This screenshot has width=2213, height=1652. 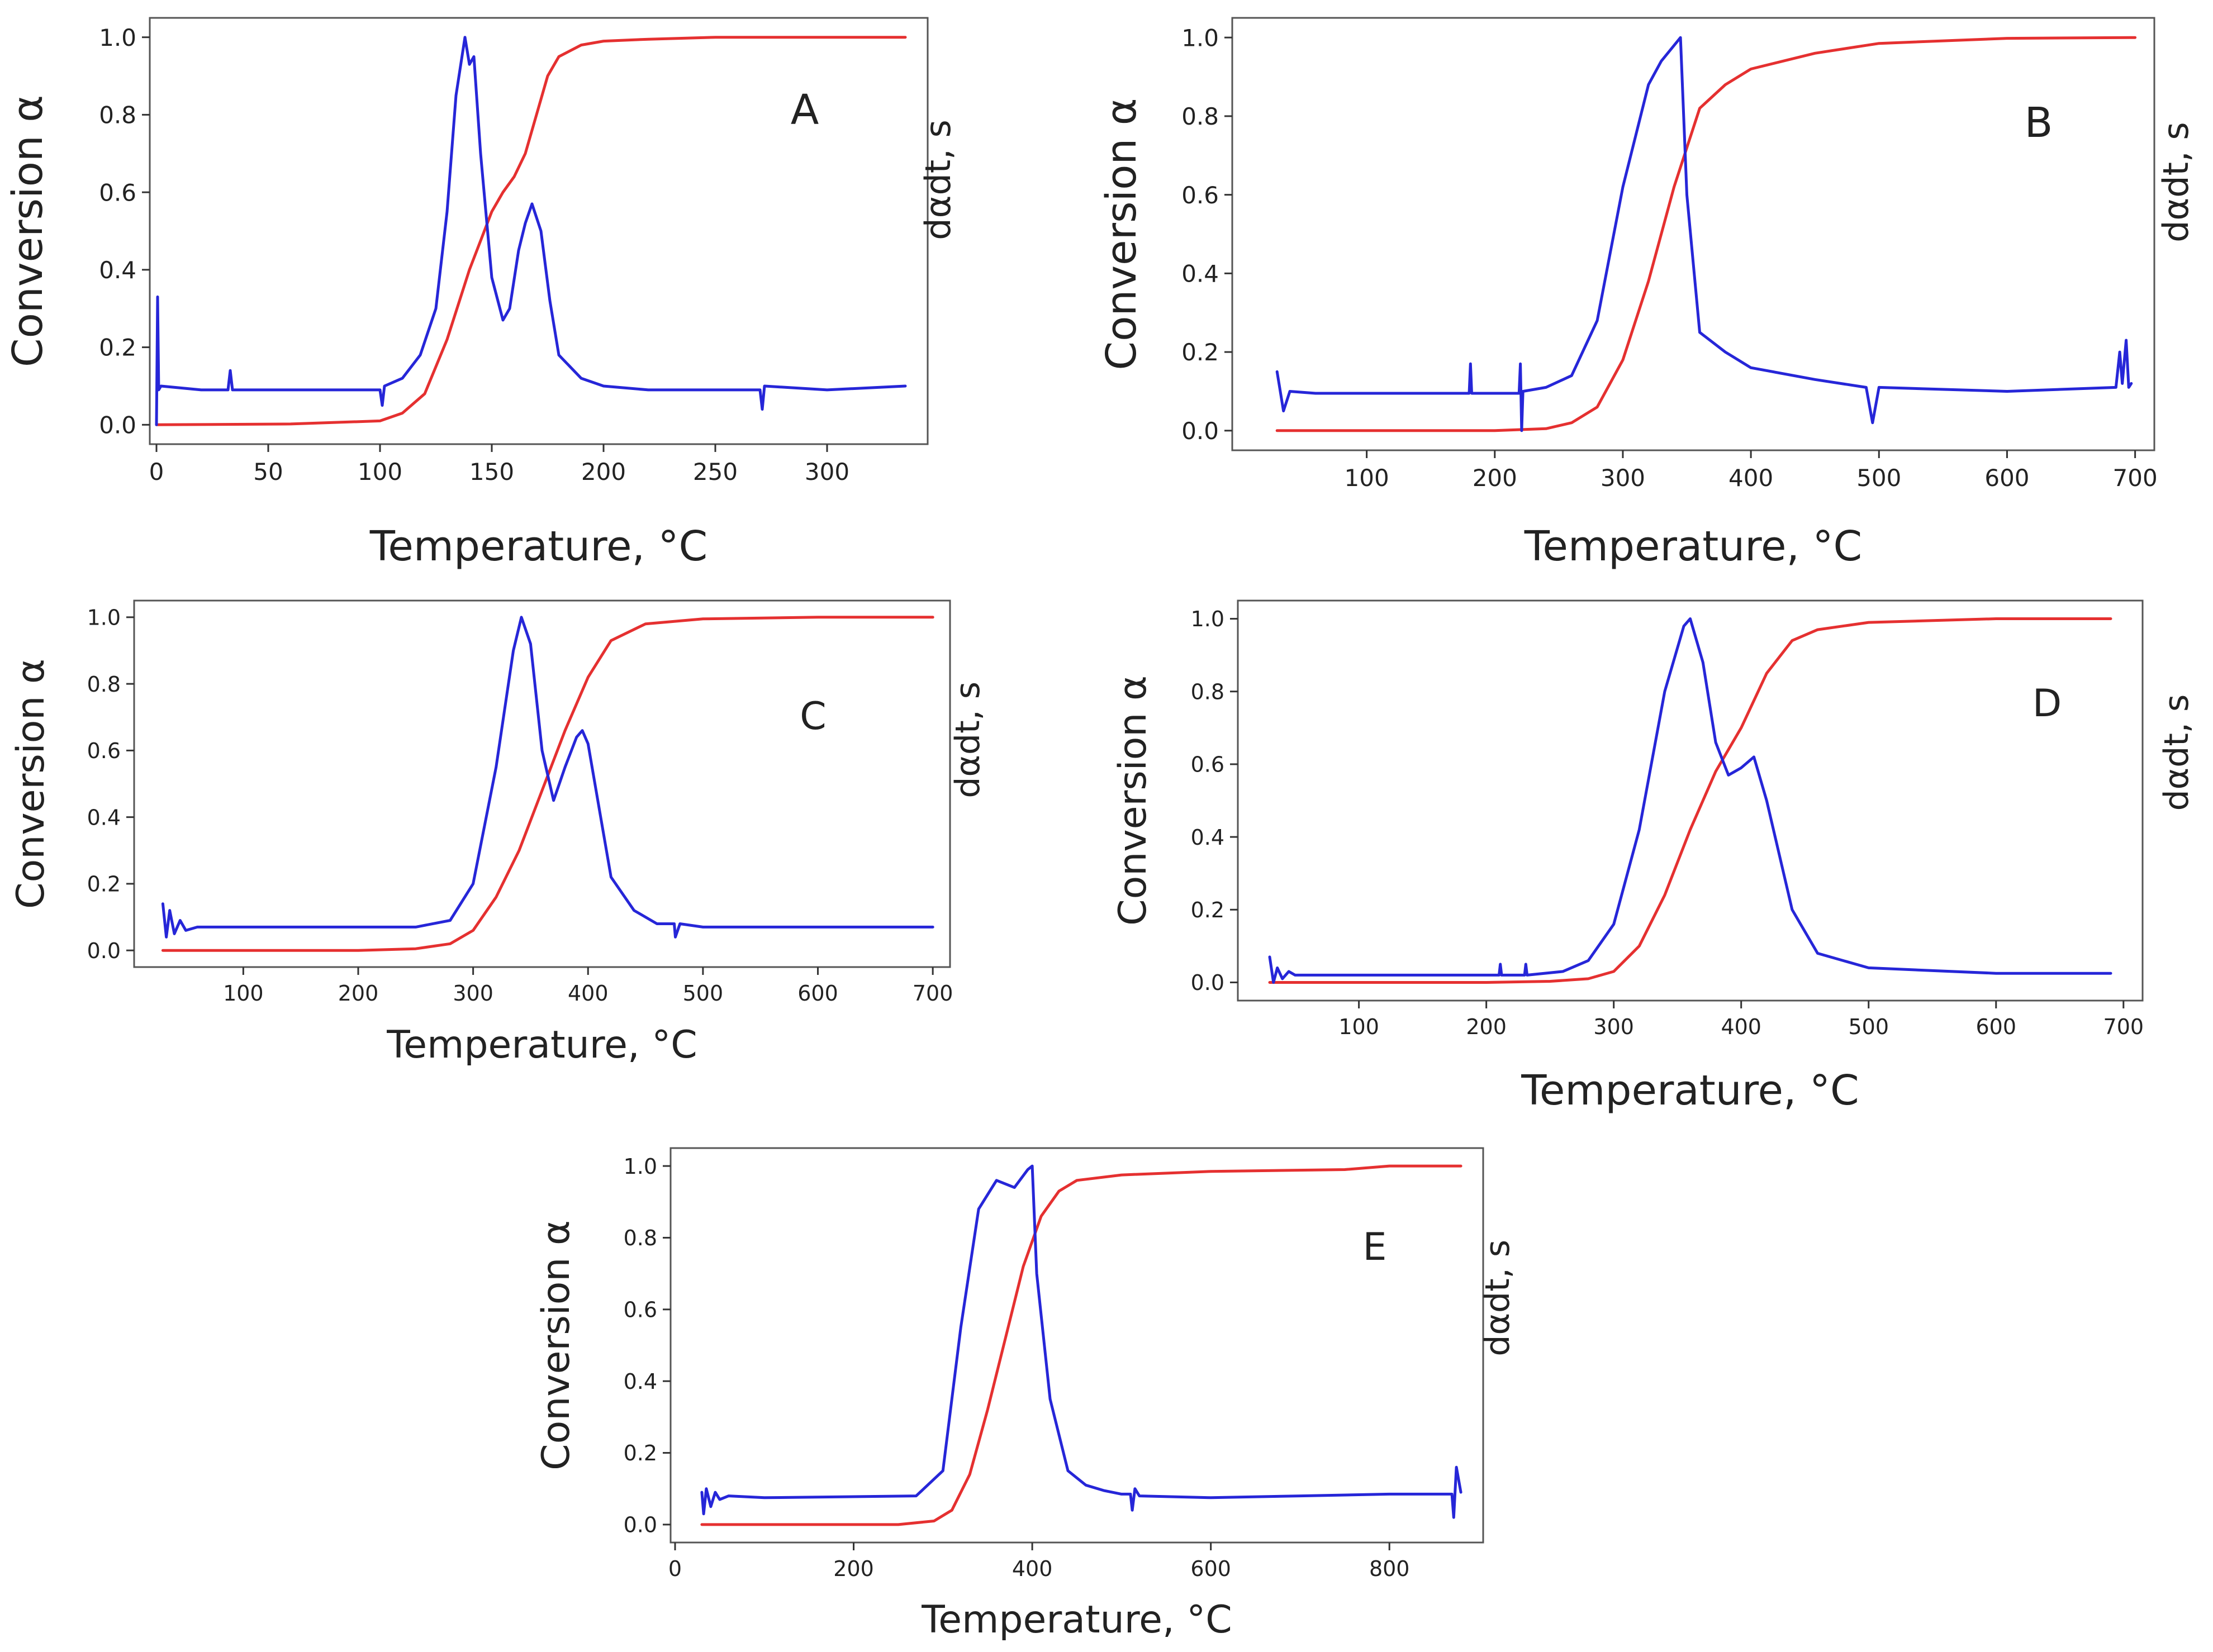 I want to click on x-axis-label-c: Temperature, °C, so click(x=541, y=1045).